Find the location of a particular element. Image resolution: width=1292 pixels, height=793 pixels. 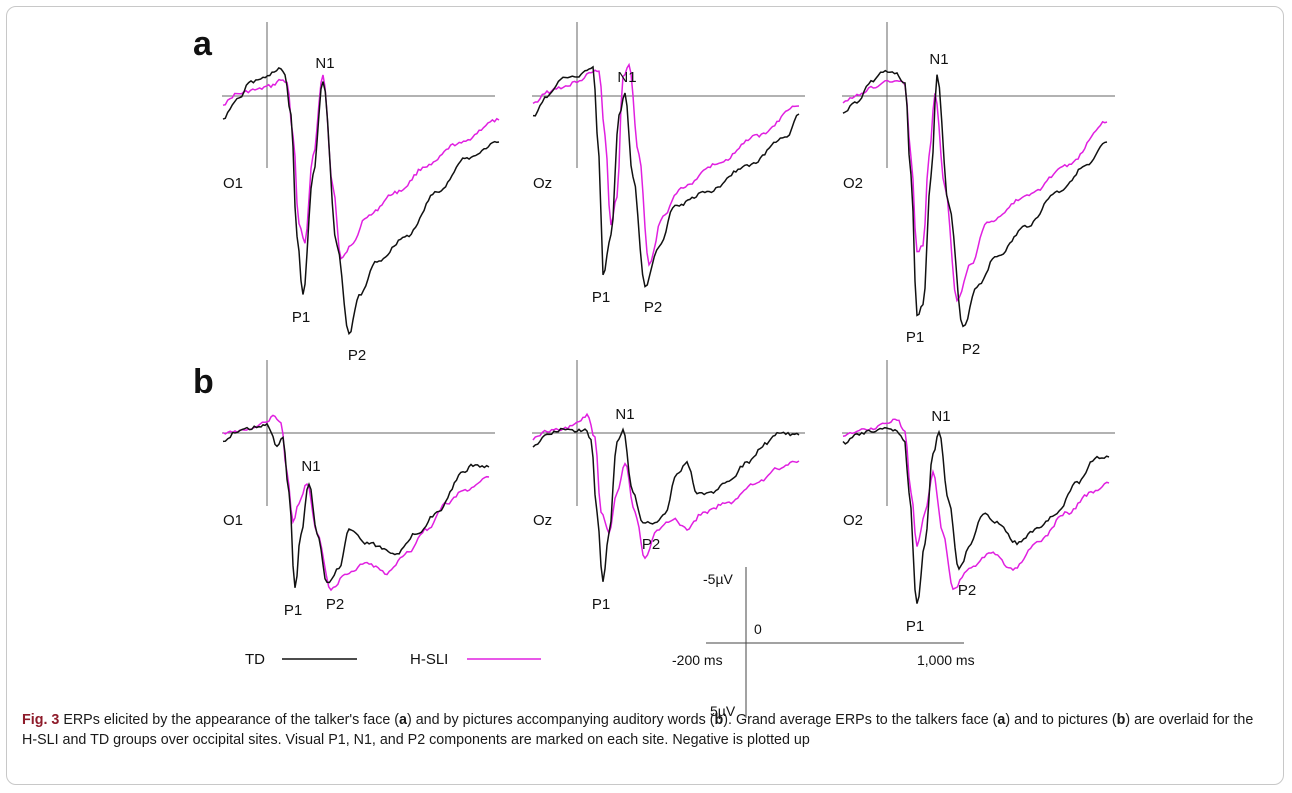

site-label-b-O2: O2 is located at coordinates (853, 520).